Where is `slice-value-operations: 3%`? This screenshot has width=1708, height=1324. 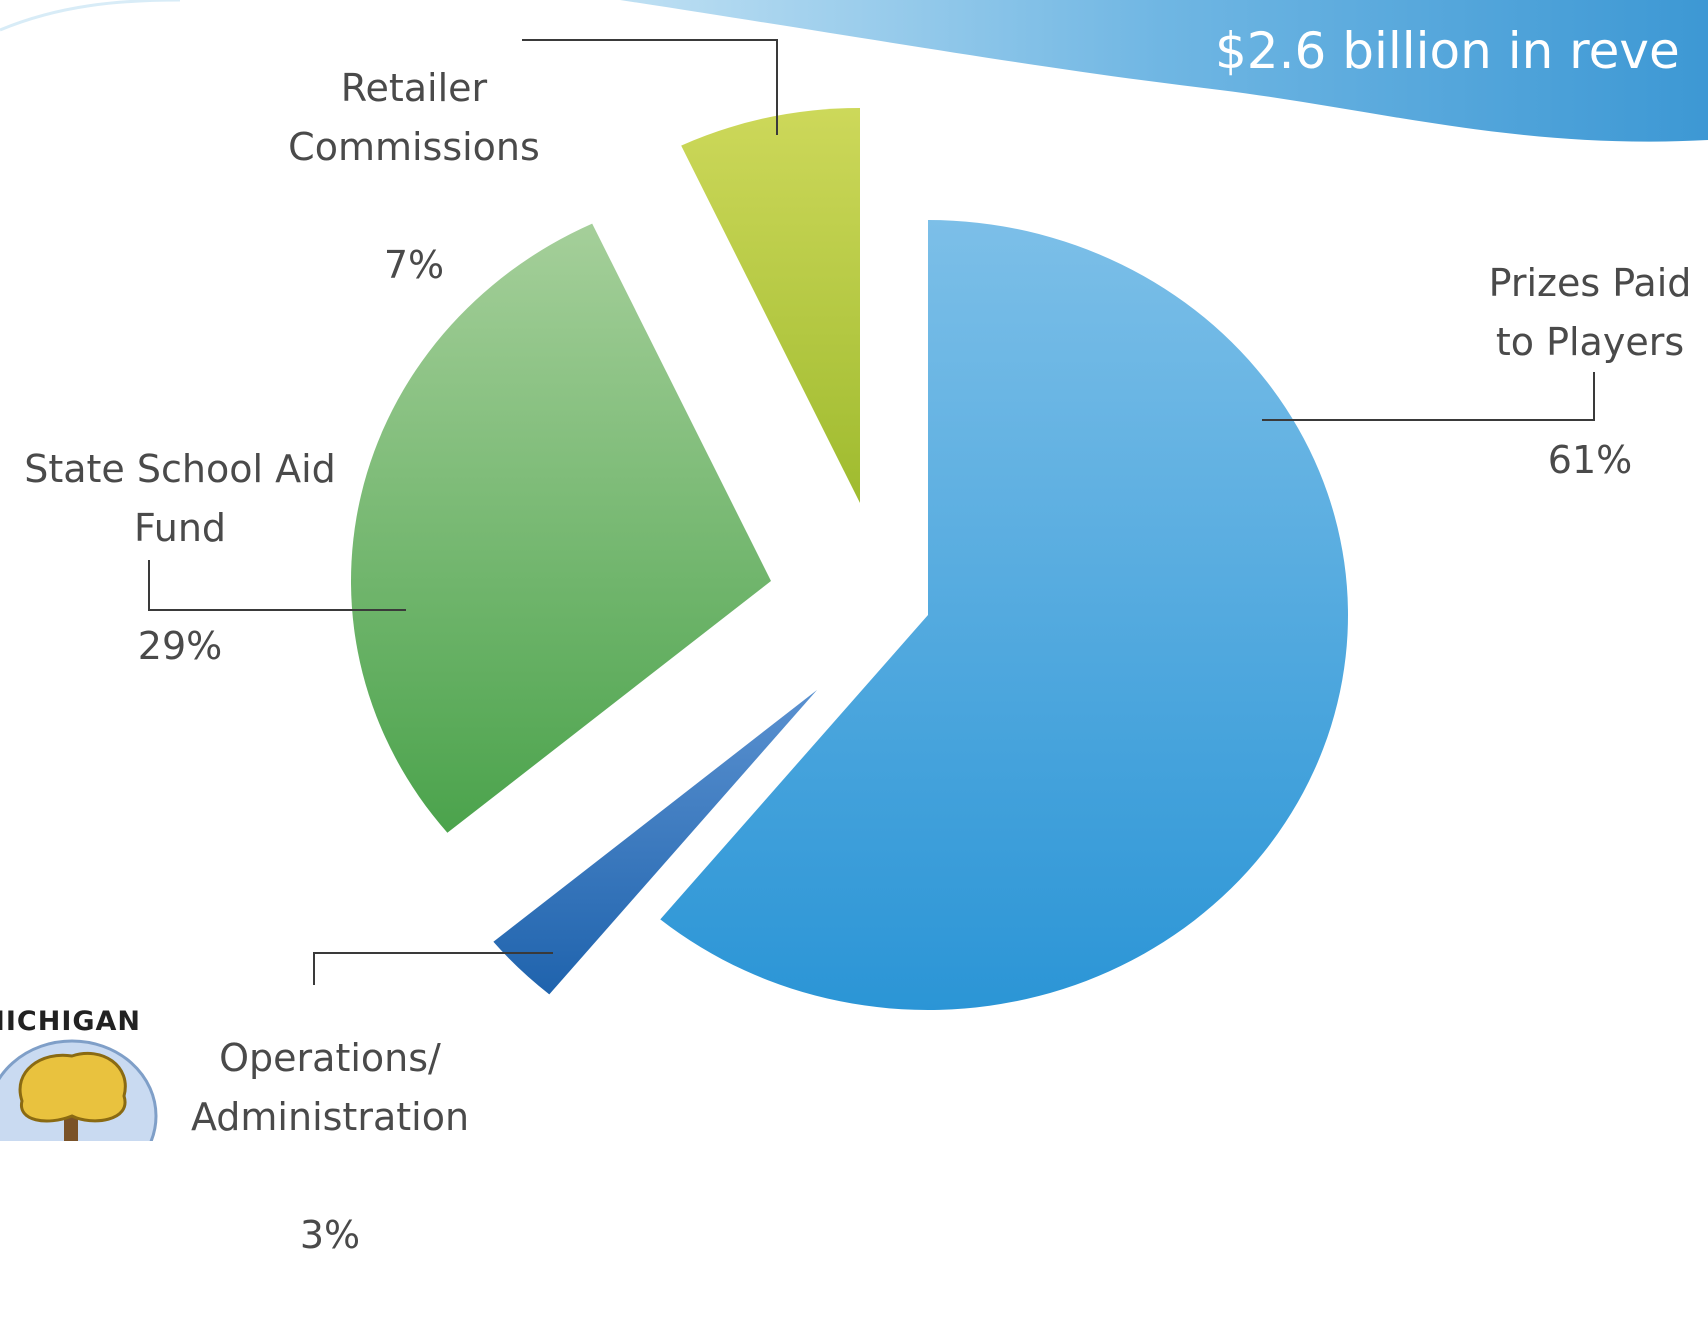 slice-value-operations: 3% is located at coordinates (330, 1235).